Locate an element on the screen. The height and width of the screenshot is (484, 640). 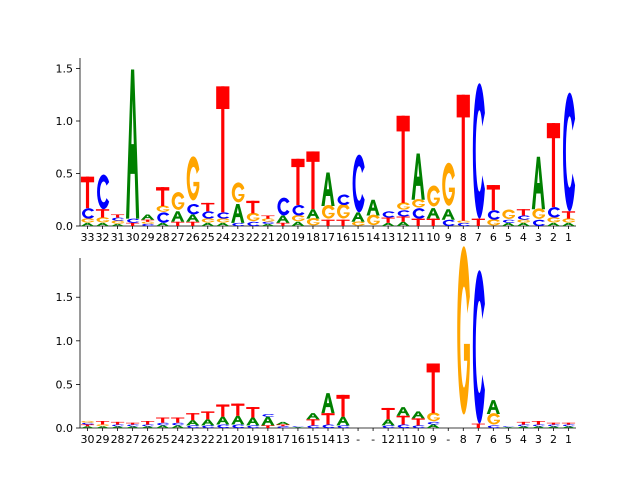
x-tick-label: 19 is located at coordinates (253, 439).